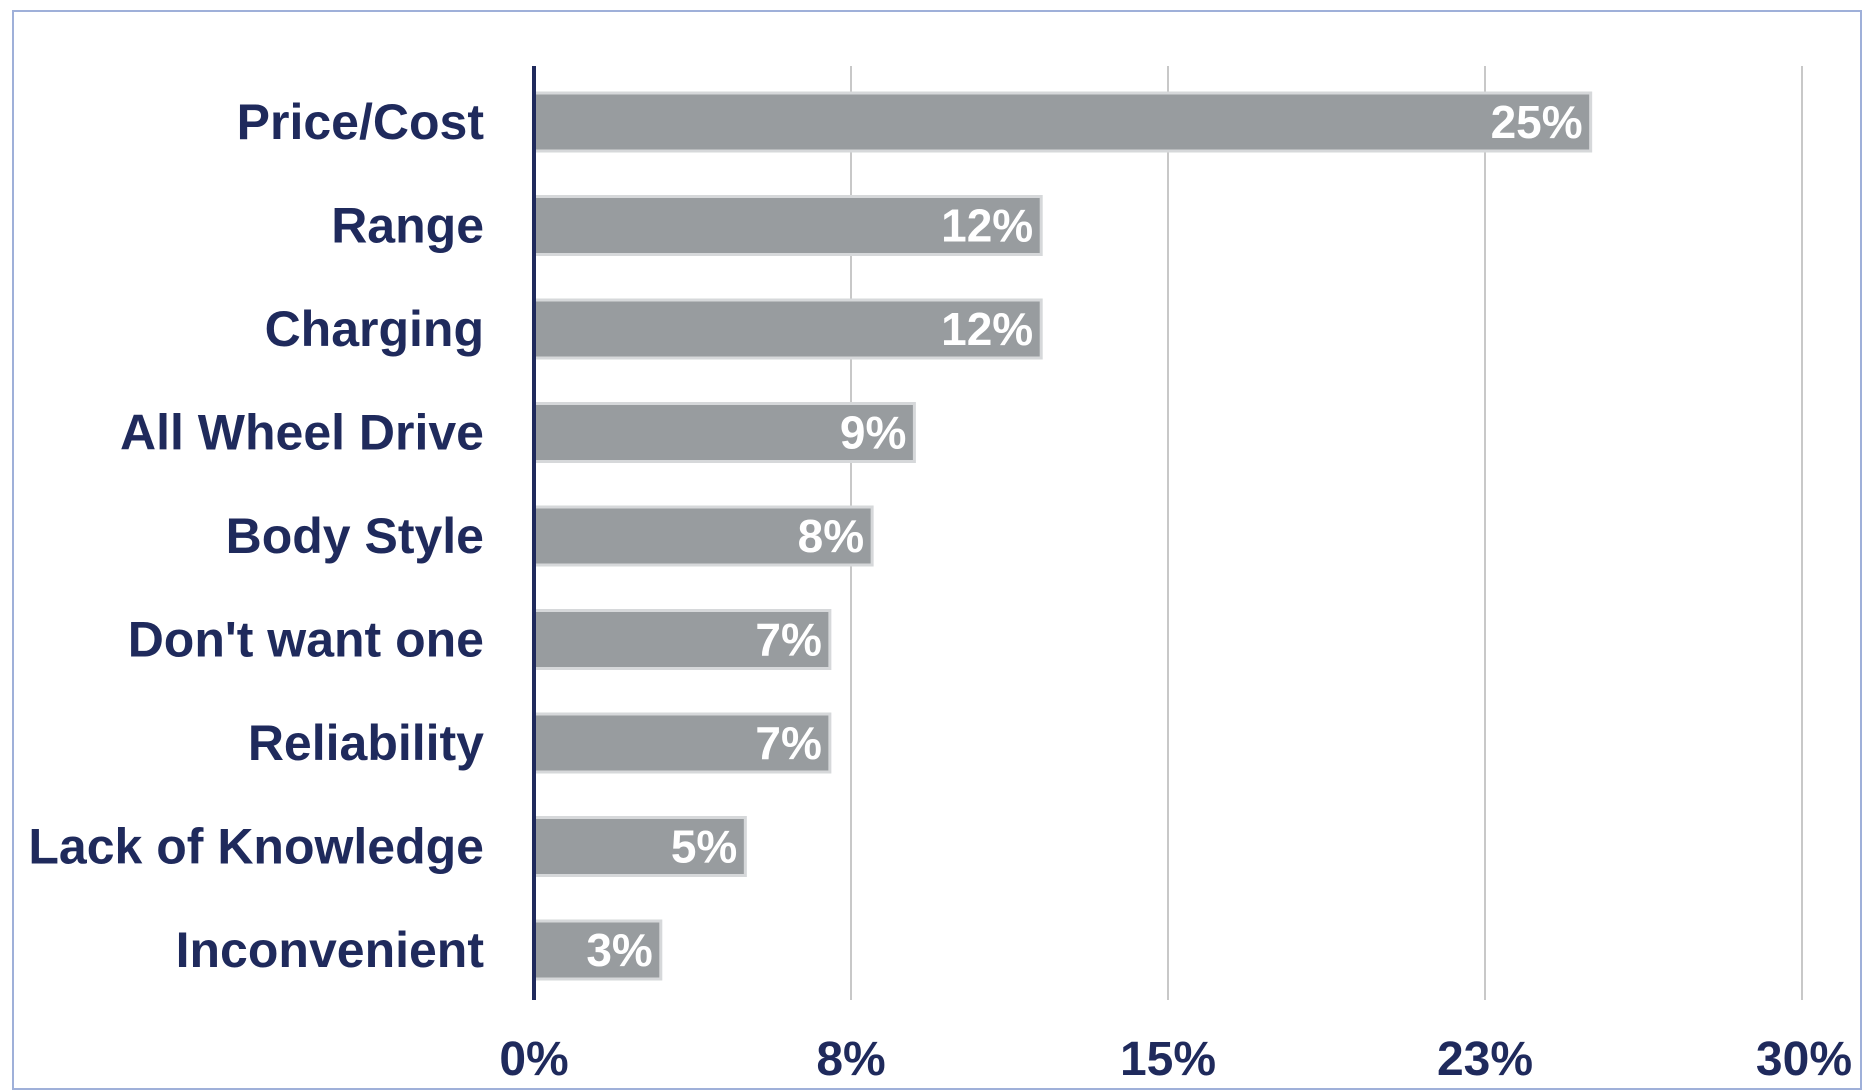 The image size is (1869, 1090). Describe the element at coordinates (704, 847) in the screenshot. I see `data-label: 5%` at that location.